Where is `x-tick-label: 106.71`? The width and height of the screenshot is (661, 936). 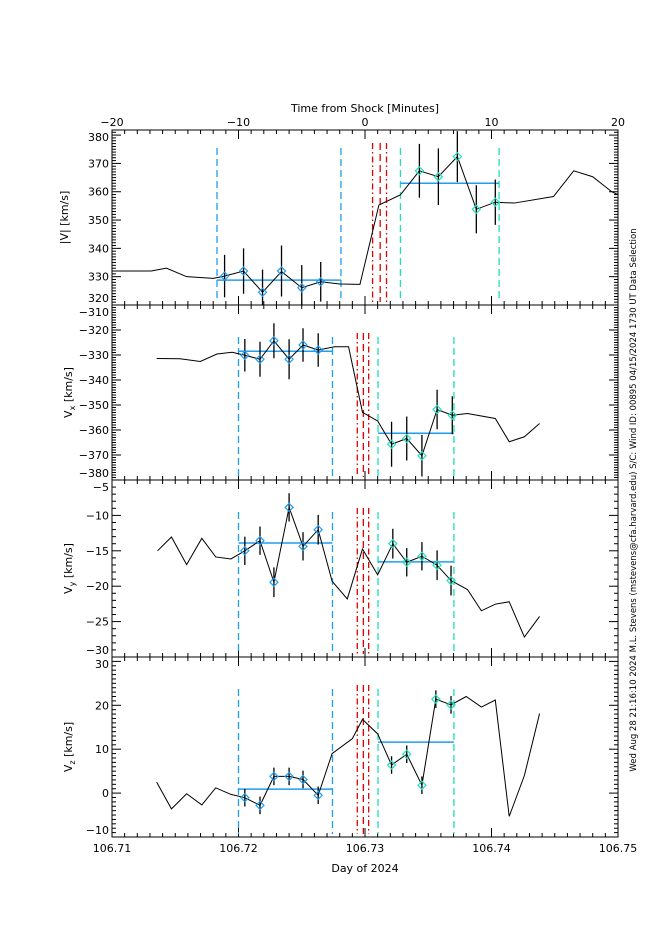 x-tick-label: 106.71 is located at coordinates (112, 848).